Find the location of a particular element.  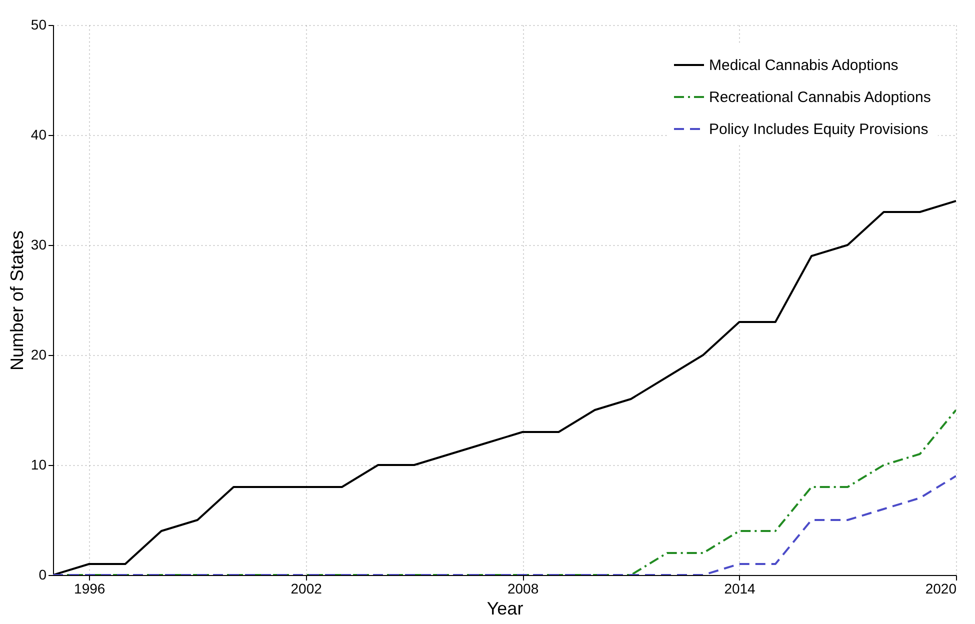

x-tick-label: 1996 is located at coordinates (90, 588).